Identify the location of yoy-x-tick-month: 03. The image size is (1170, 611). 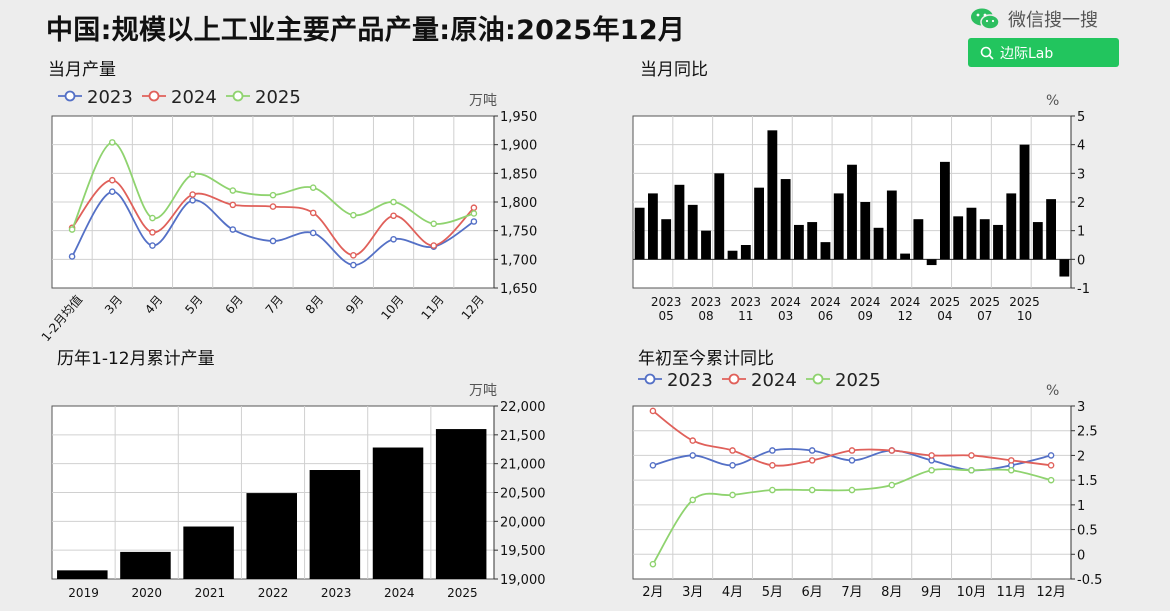
(785, 316).